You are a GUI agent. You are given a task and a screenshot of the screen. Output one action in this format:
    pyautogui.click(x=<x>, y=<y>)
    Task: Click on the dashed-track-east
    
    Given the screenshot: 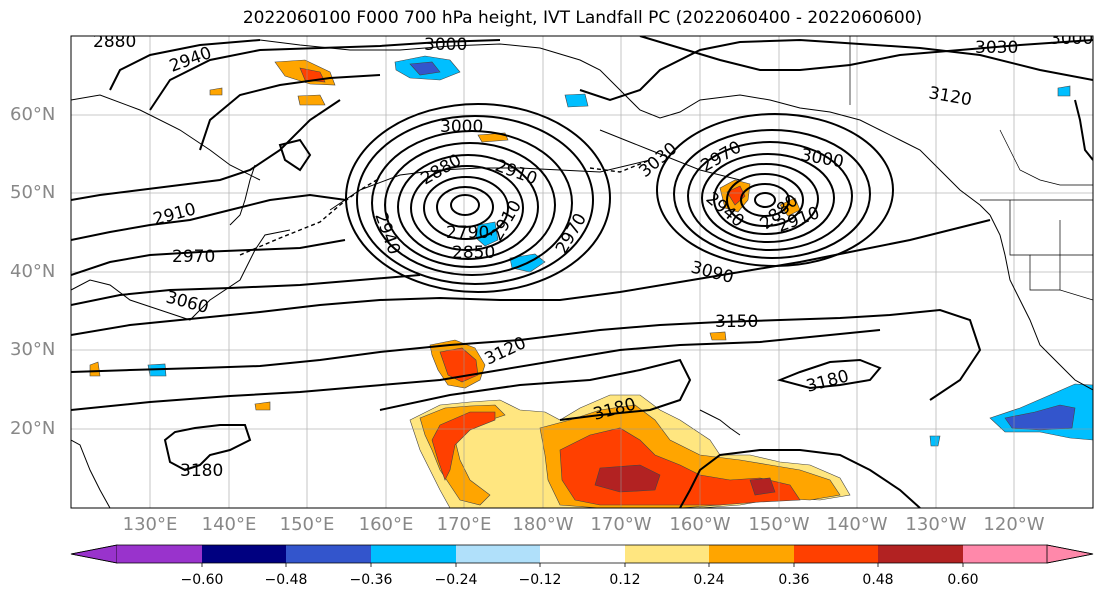 What is the action you would take?
    pyautogui.click(x=620, y=166)
    